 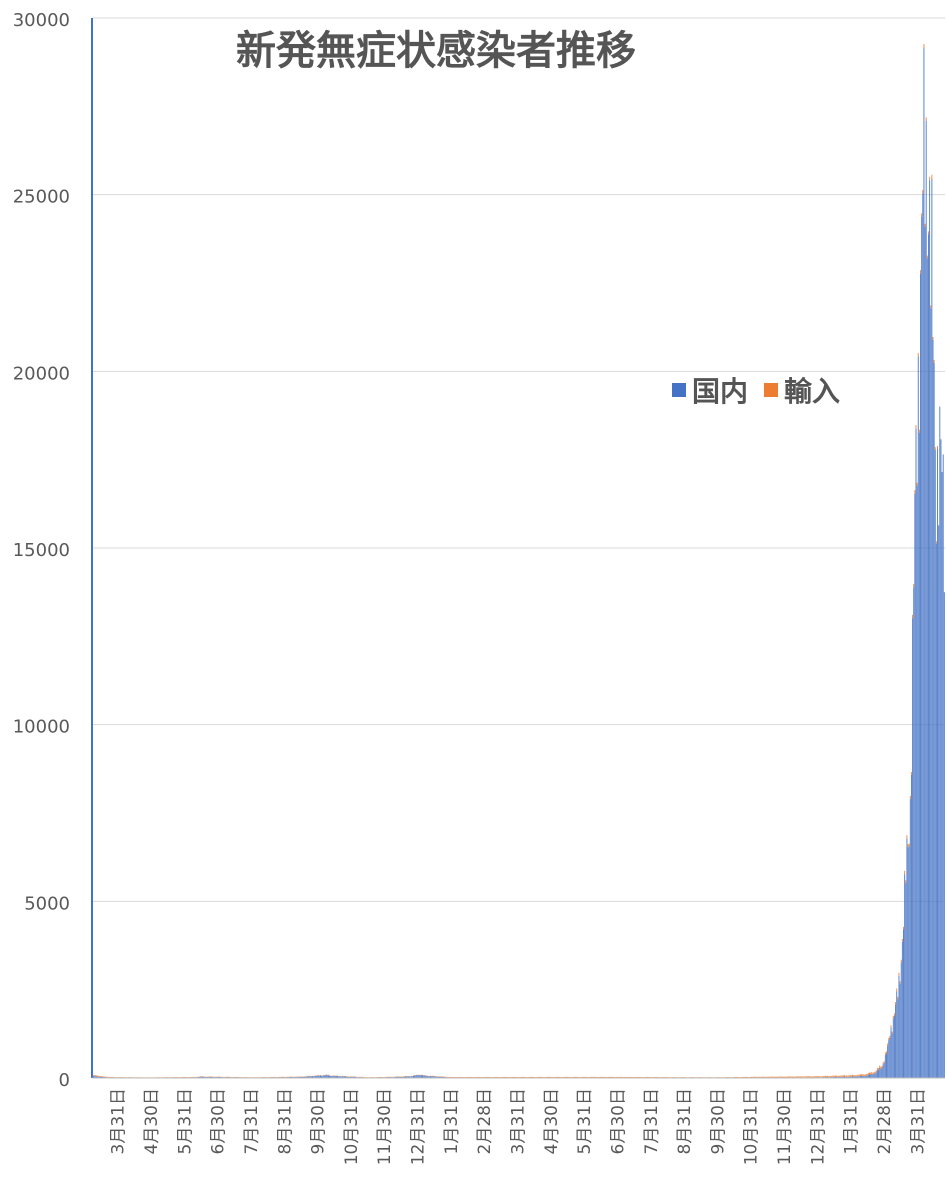 I want to click on x-tick-label: 3月31日, so click(x=119, y=1121).